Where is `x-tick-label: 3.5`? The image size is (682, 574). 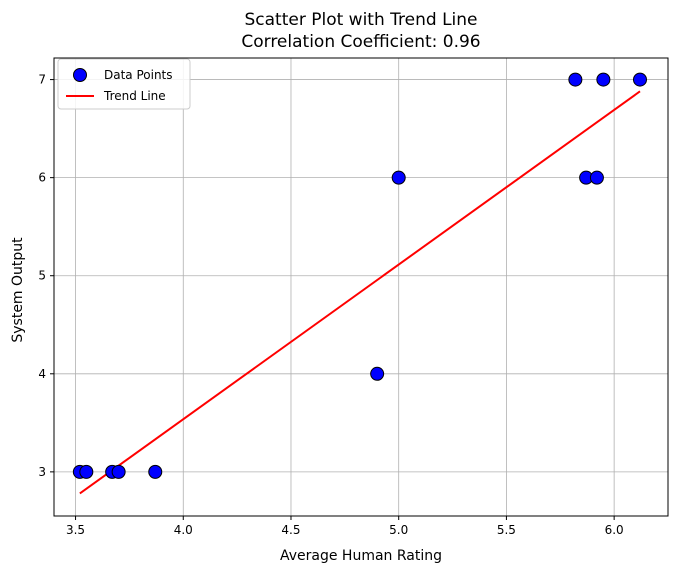 x-tick-label: 3.5 is located at coordinates (75, 530).